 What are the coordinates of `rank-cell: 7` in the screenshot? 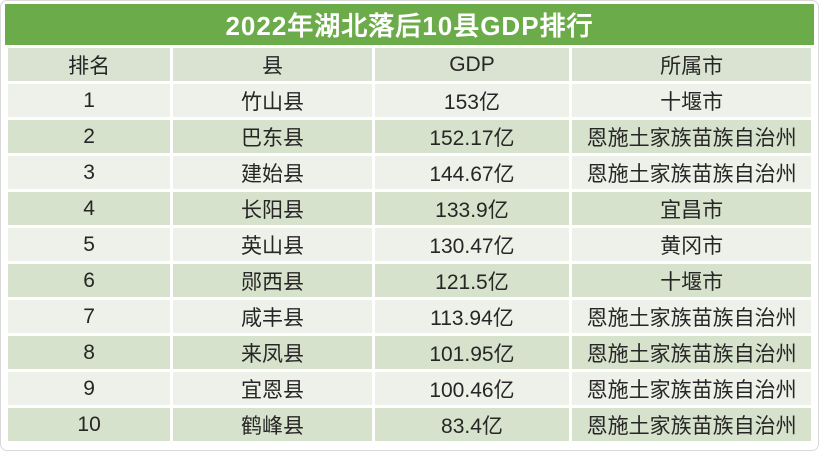 It's located at (89, 316).